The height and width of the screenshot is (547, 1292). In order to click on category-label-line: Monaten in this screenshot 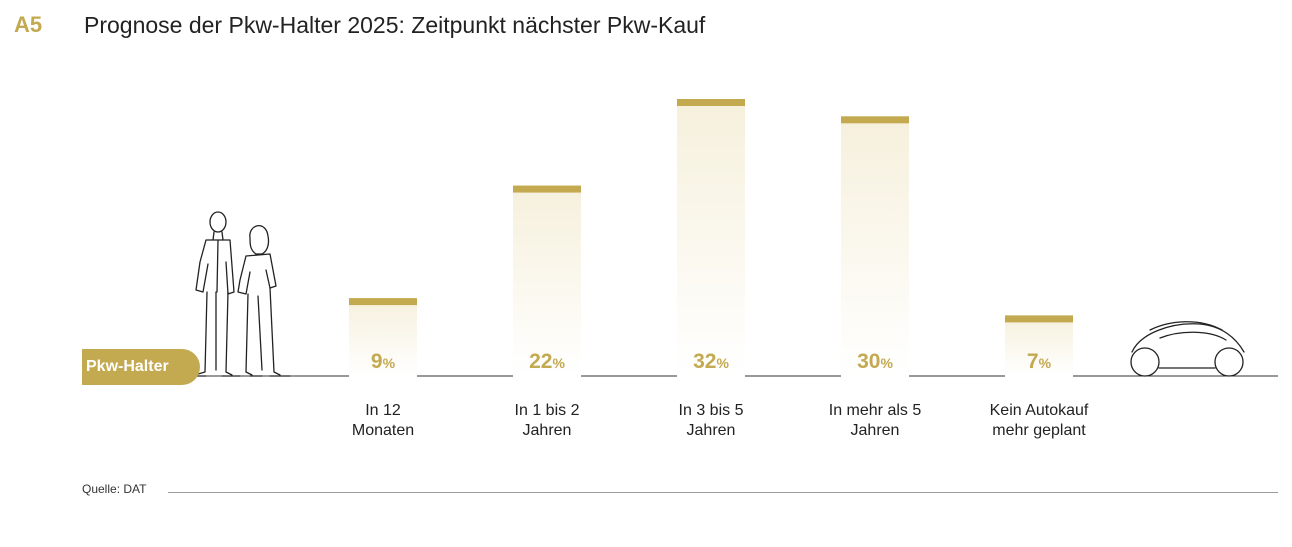, I will do `click(383, 430)`.